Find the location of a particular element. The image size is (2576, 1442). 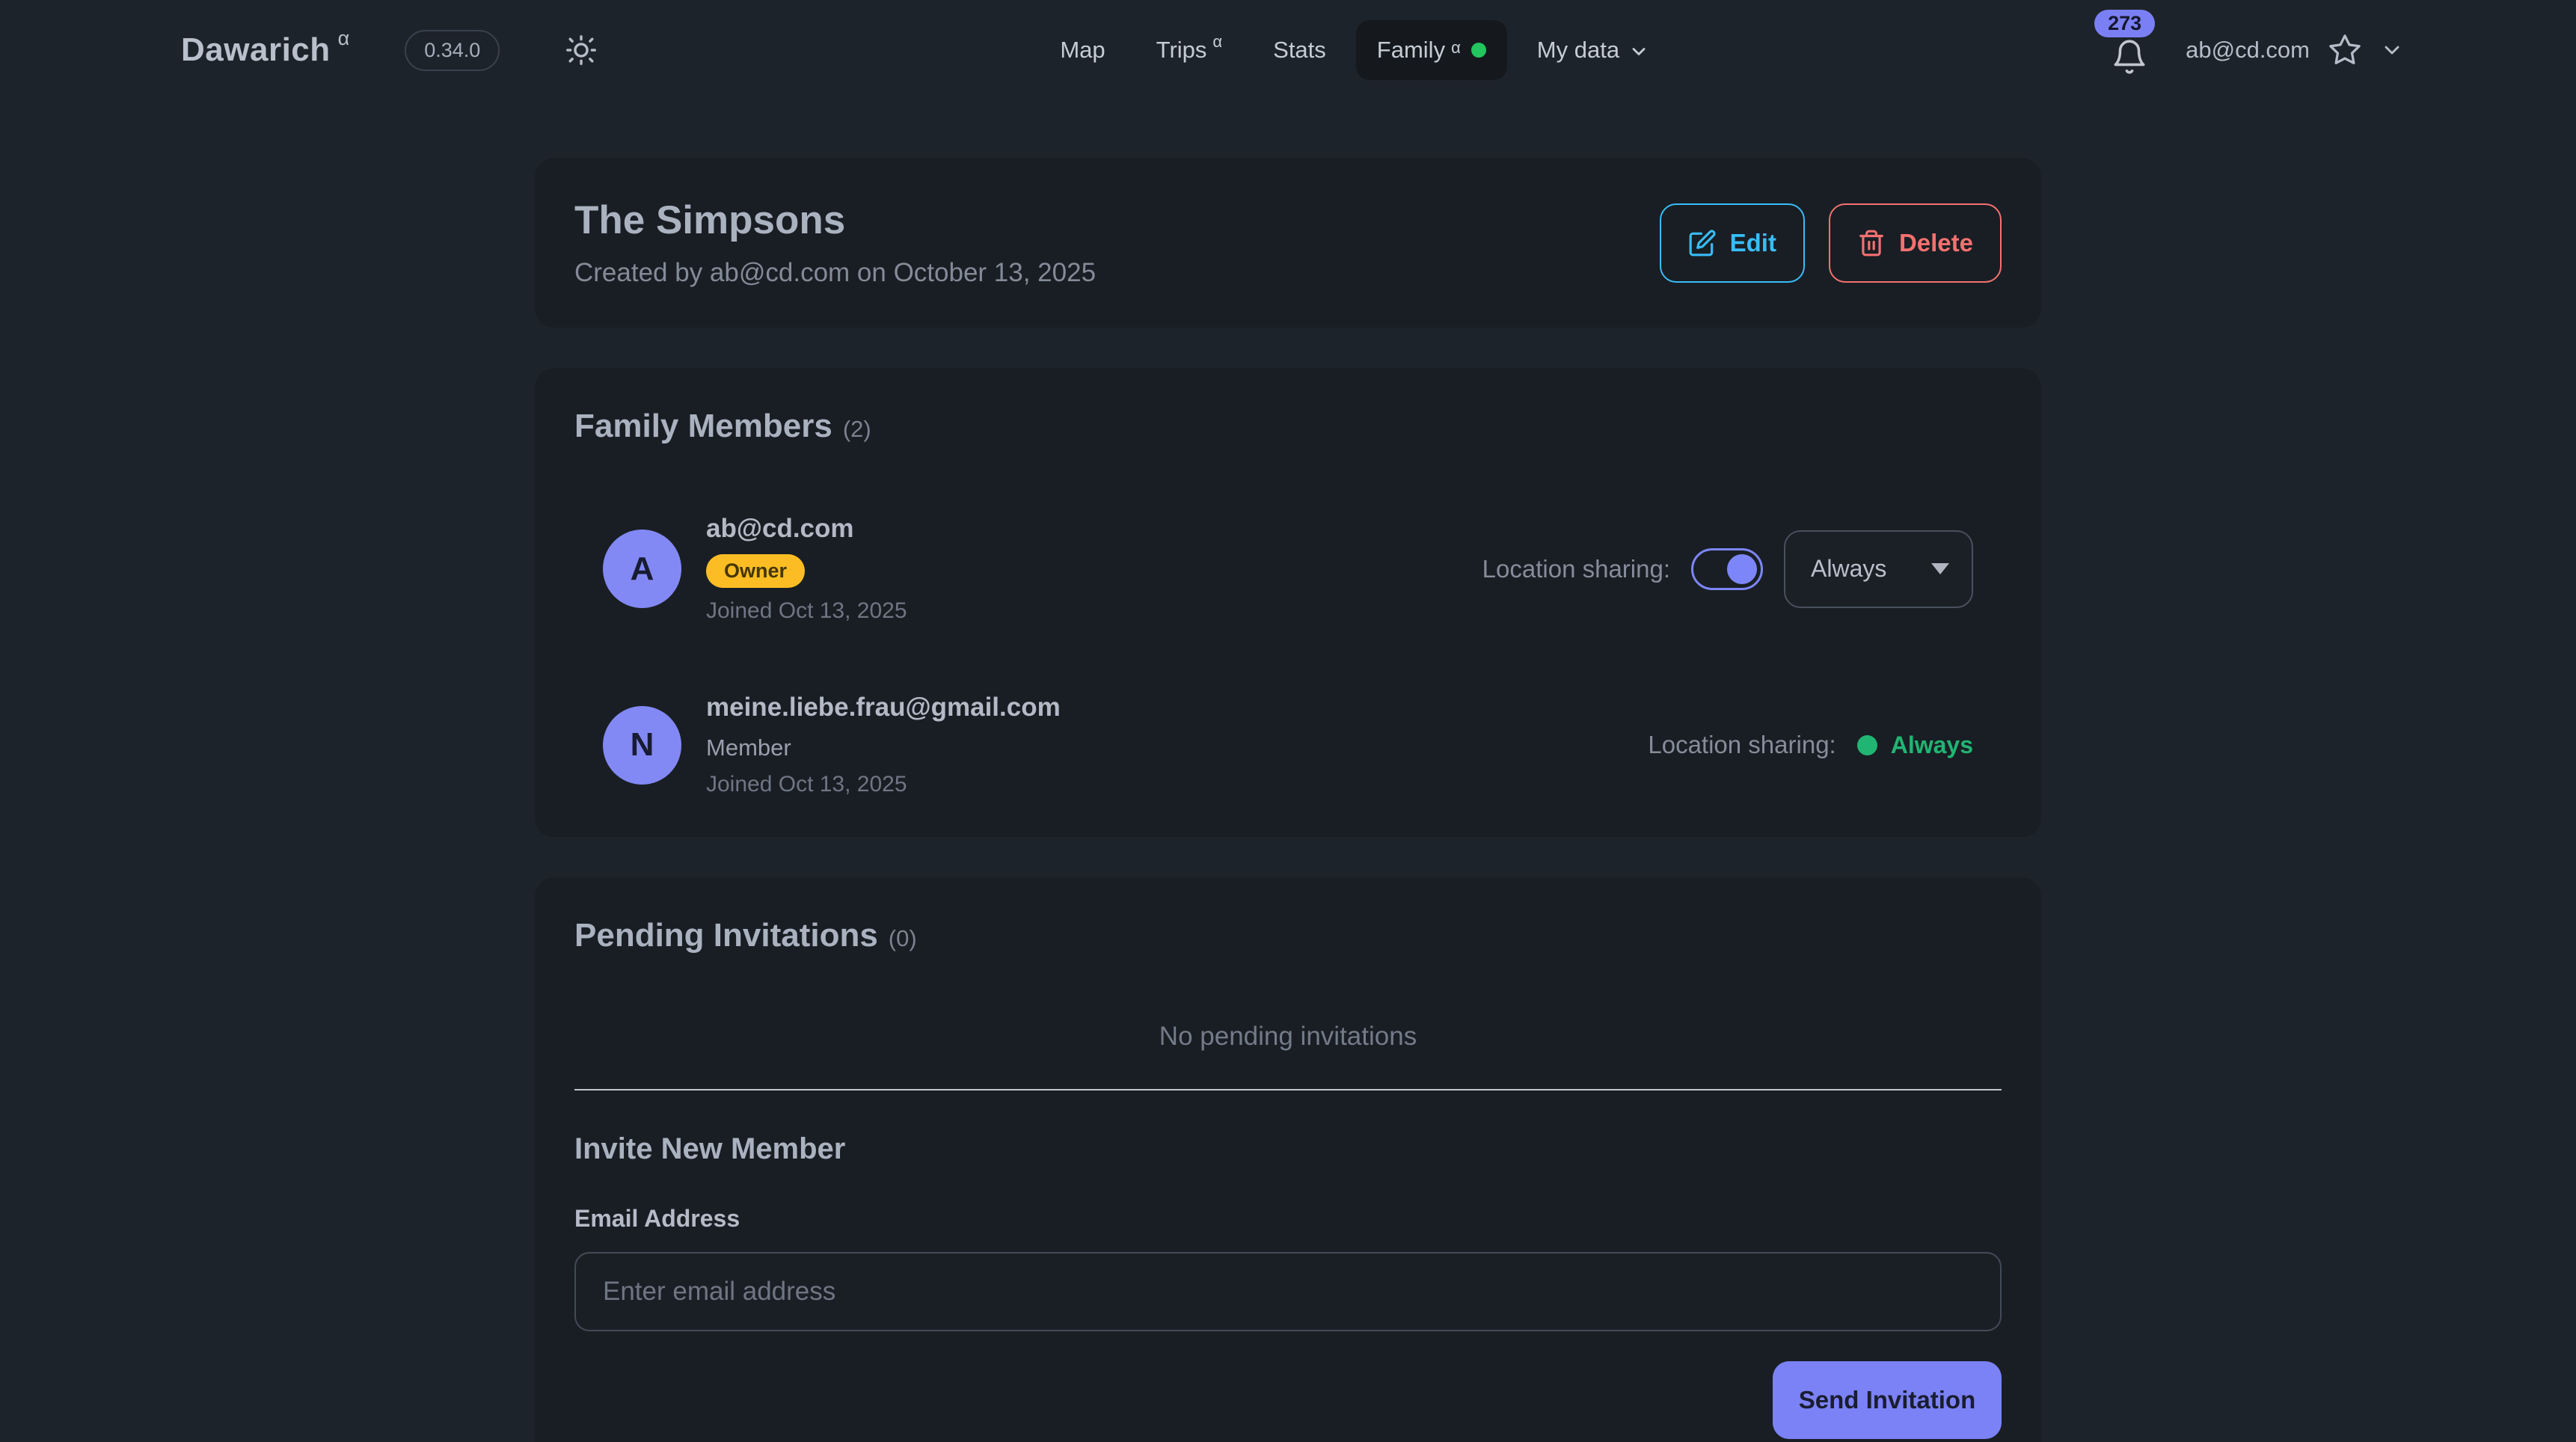

toggle-knob is located at coordinates (1742, 568).